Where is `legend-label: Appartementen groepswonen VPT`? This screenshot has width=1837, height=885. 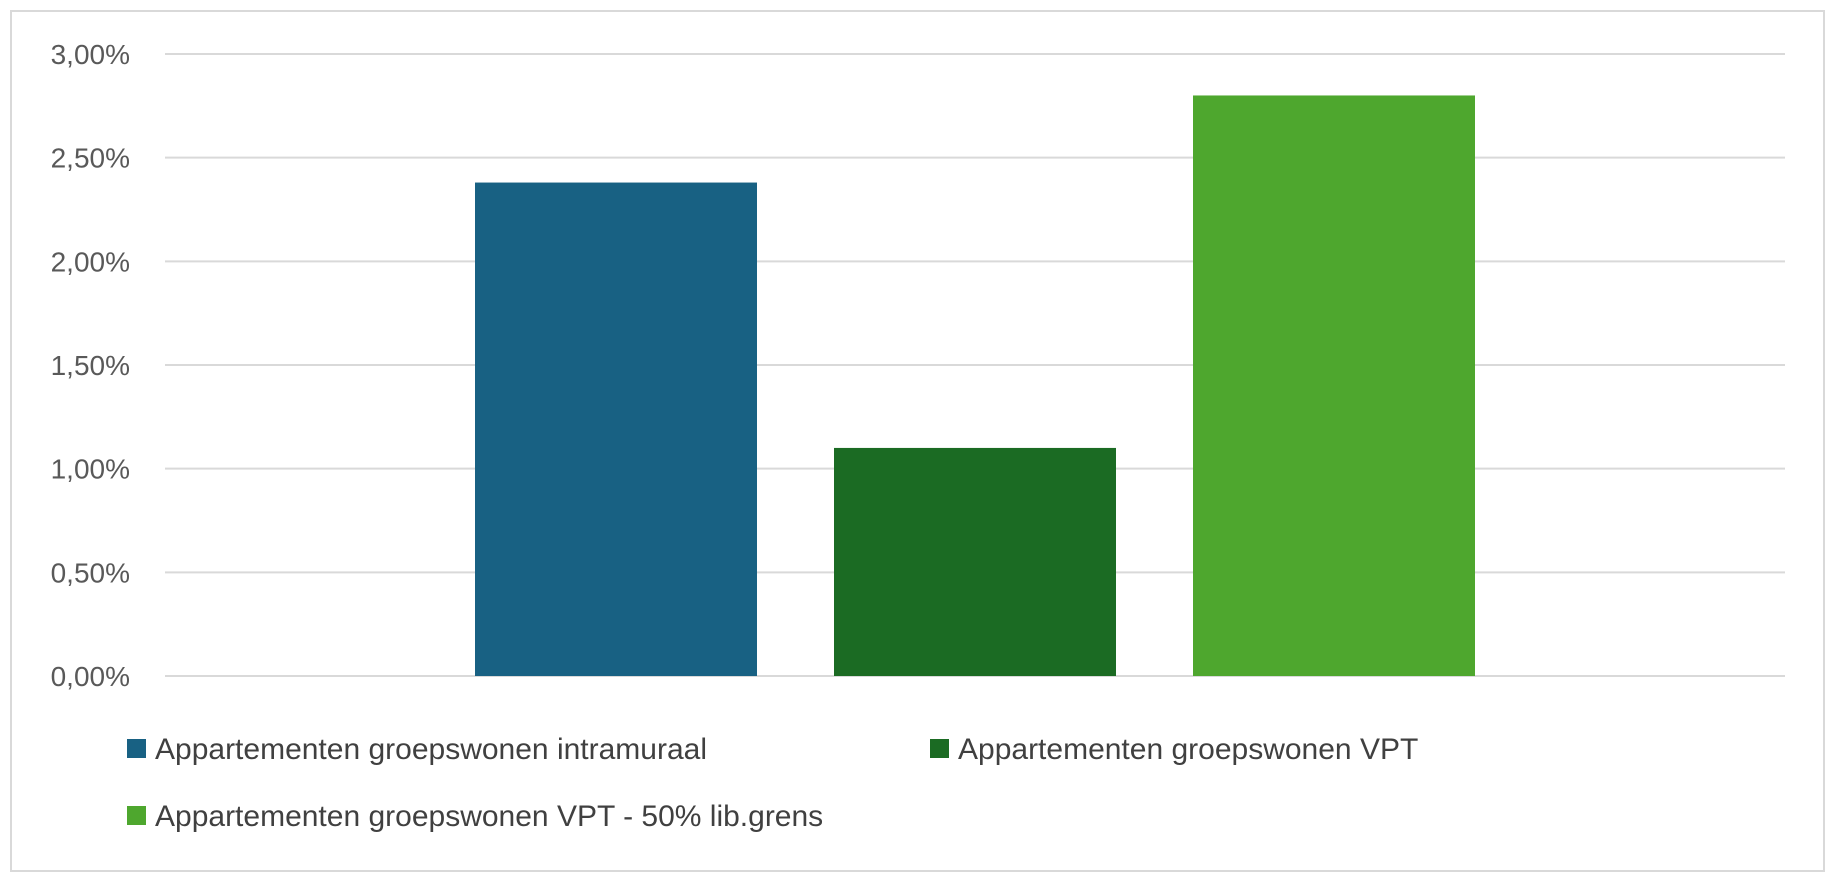
legend-label: Appartementen groepswonen VPT is located at coordinates (1188, 749).